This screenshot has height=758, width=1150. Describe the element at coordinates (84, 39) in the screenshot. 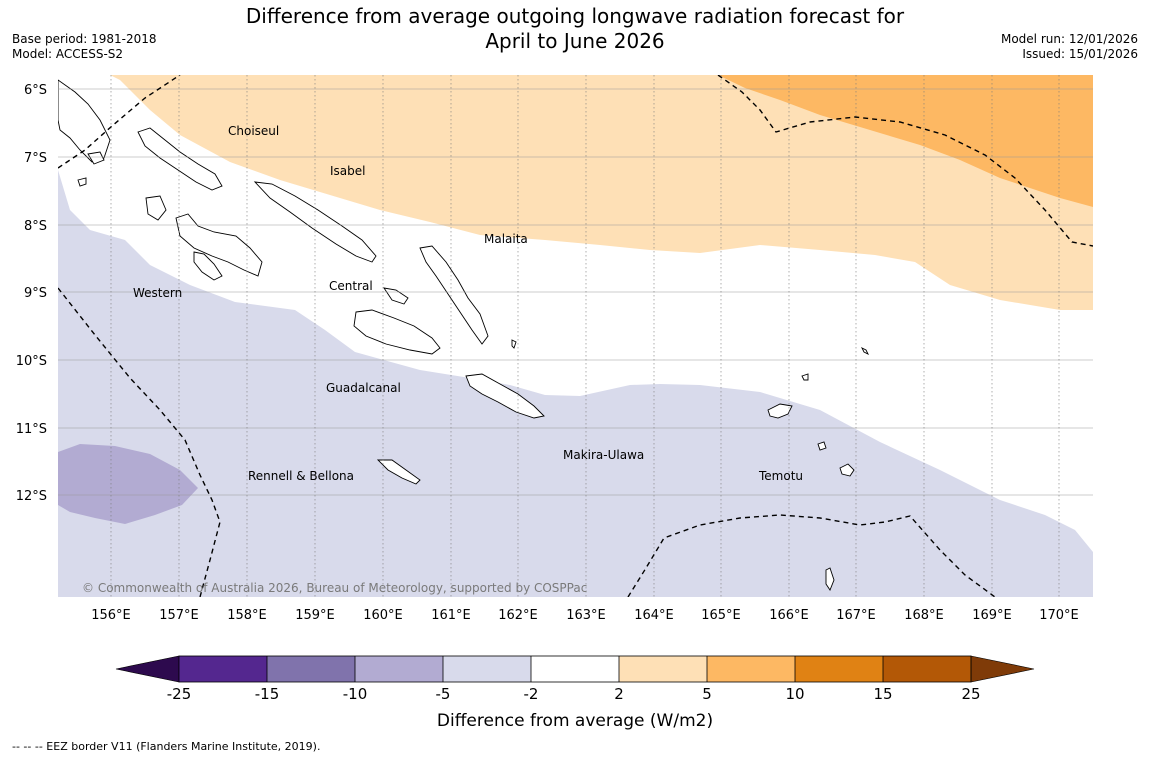

I see `base-period: Base period: 1981-2018` at that location.